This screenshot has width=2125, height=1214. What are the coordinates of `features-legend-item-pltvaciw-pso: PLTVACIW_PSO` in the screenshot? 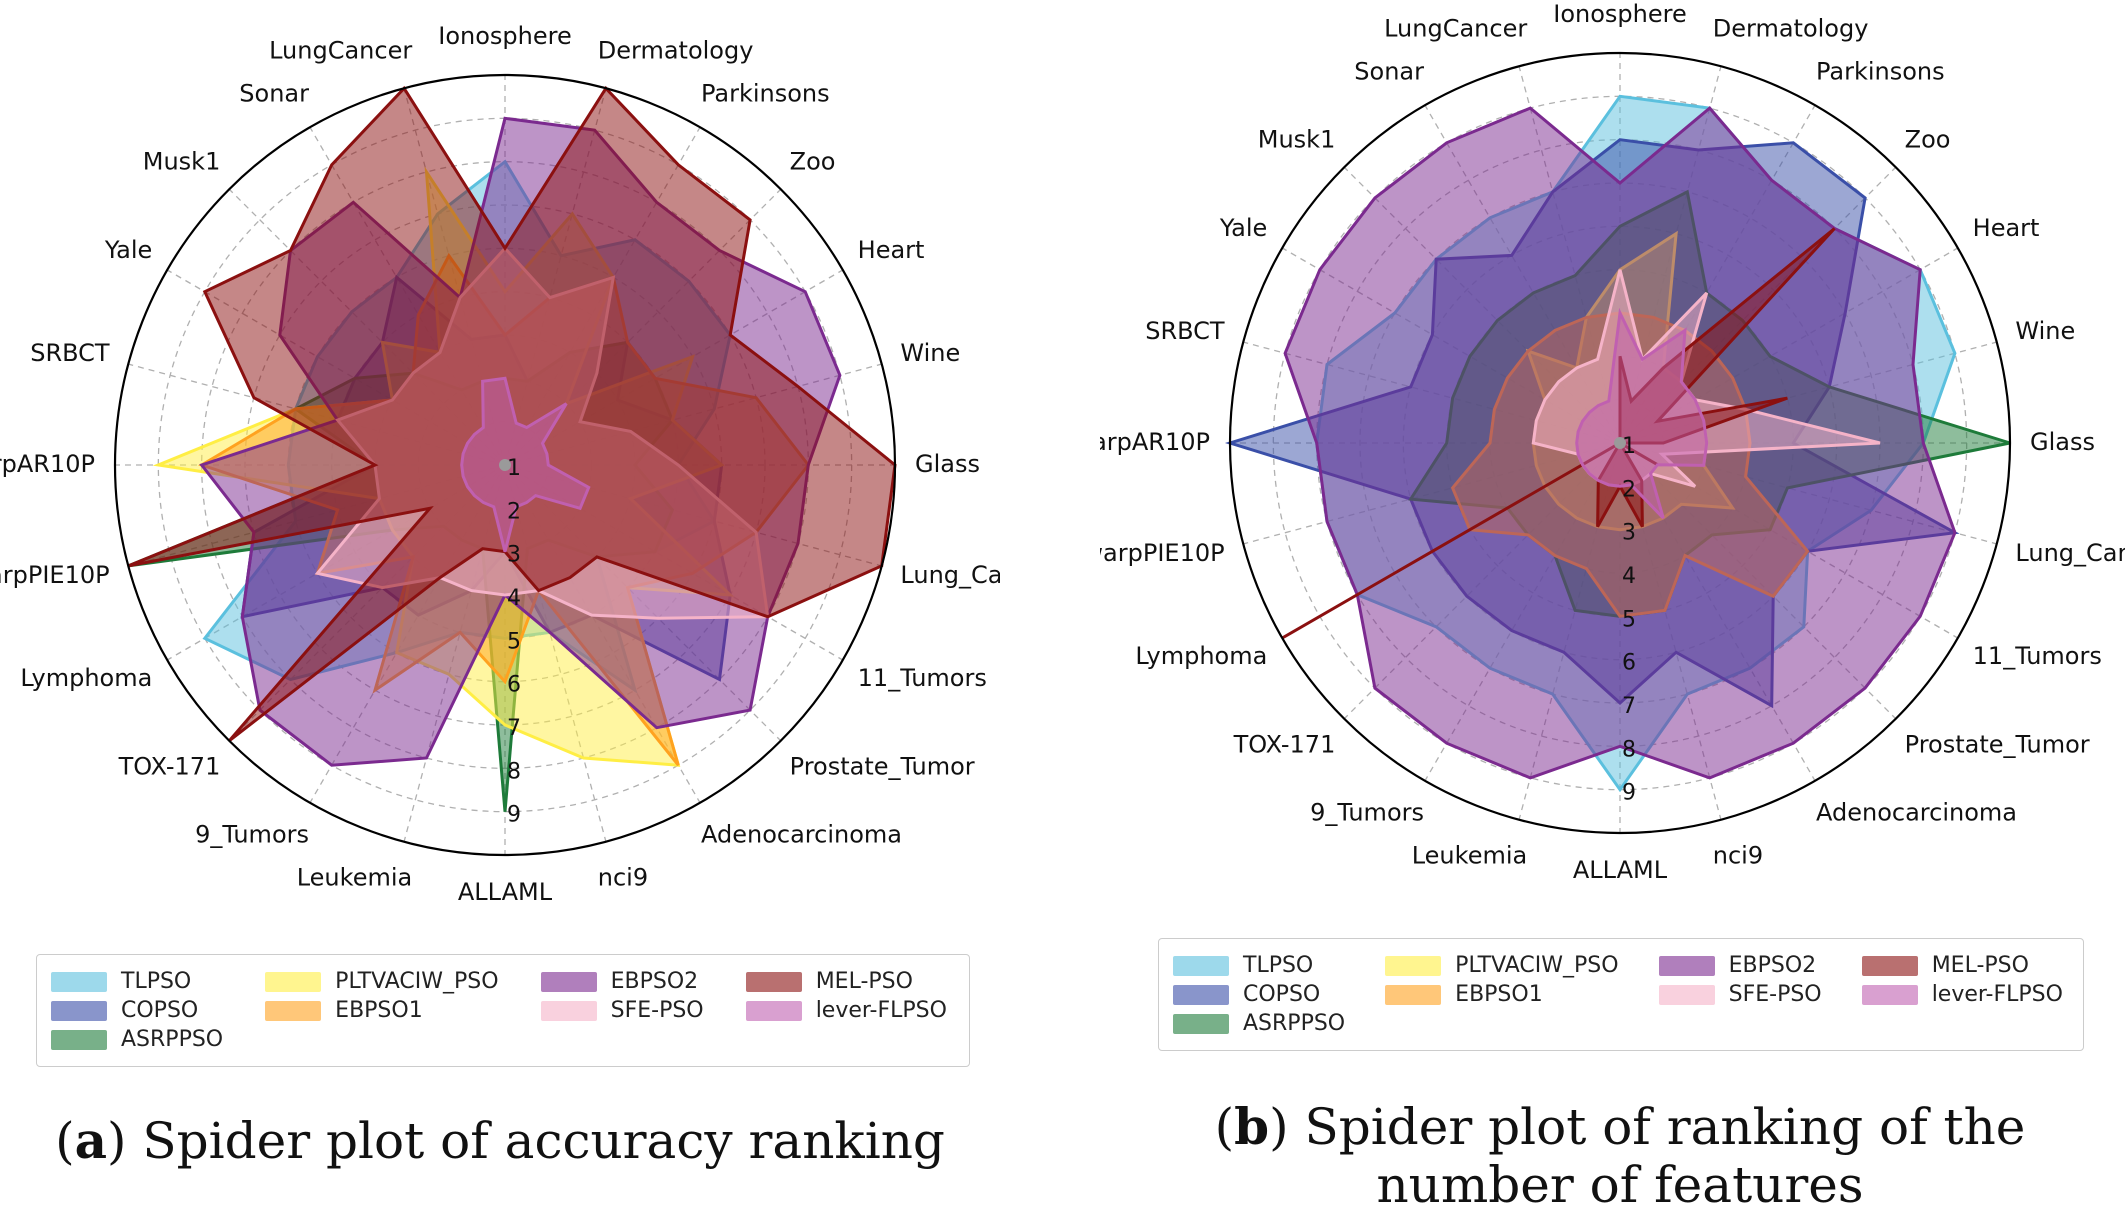 It's located at (1504, 965).